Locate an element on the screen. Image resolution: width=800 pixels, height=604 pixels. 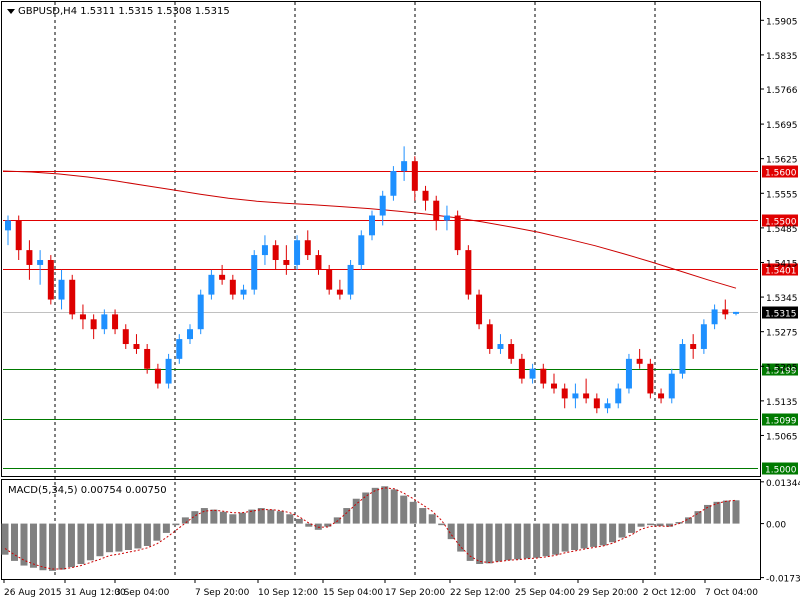
level-label: 1.5199 is located at coordinates (781, 372).